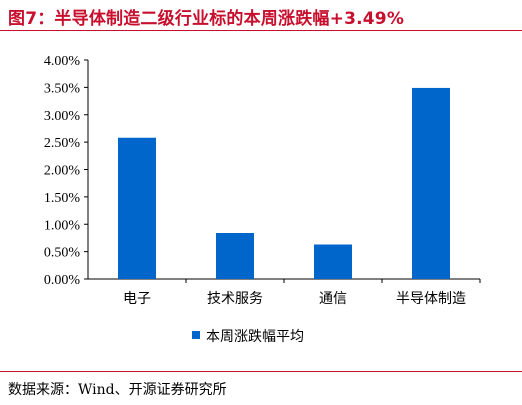  I want to click on y-tick-label: 2.50%, so click(62, 143).